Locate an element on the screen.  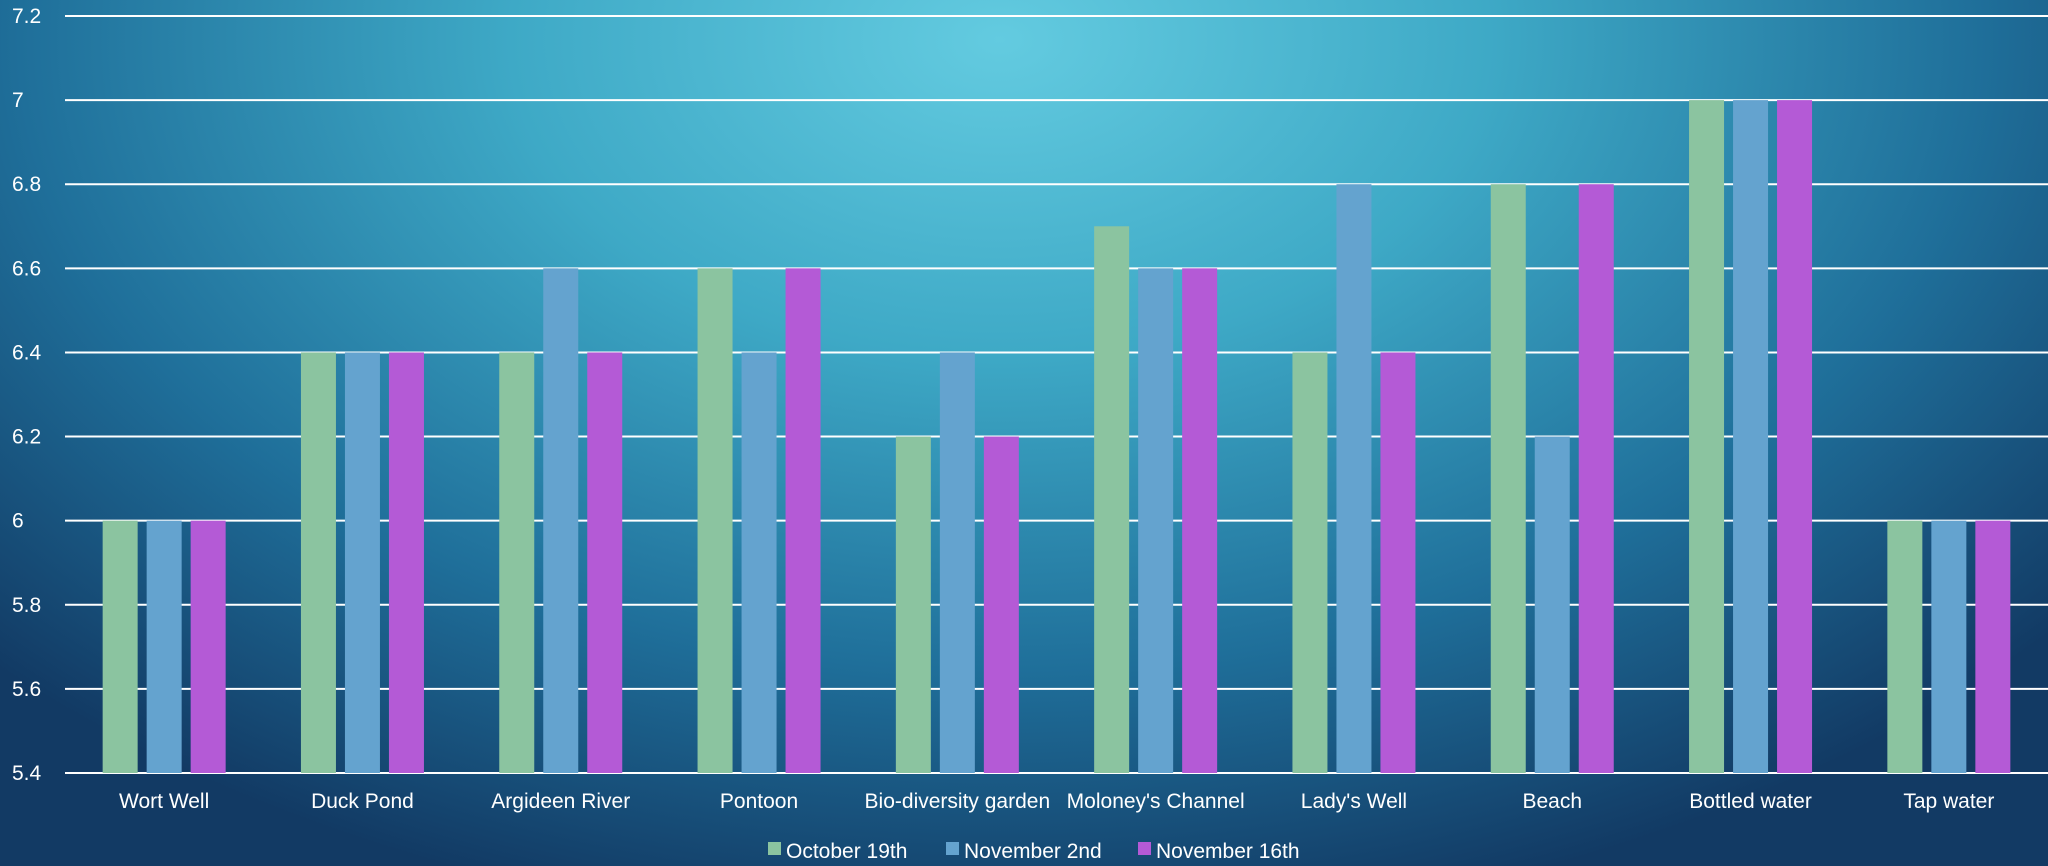
legend-label: November 2nd is located at coordinates (1033, 851).